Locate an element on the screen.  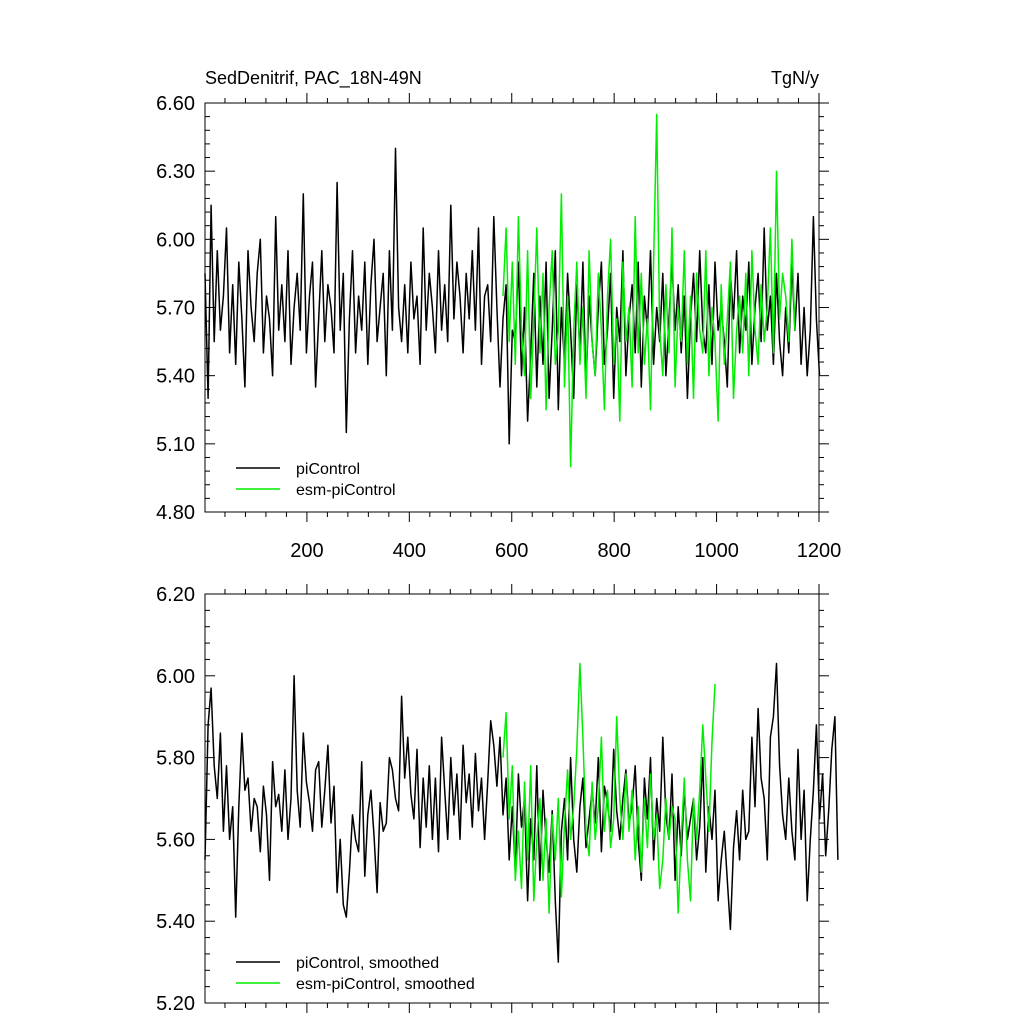
chart-title: SedDenitrif, PAC_18N-49N is located at coordinates (313, 78).